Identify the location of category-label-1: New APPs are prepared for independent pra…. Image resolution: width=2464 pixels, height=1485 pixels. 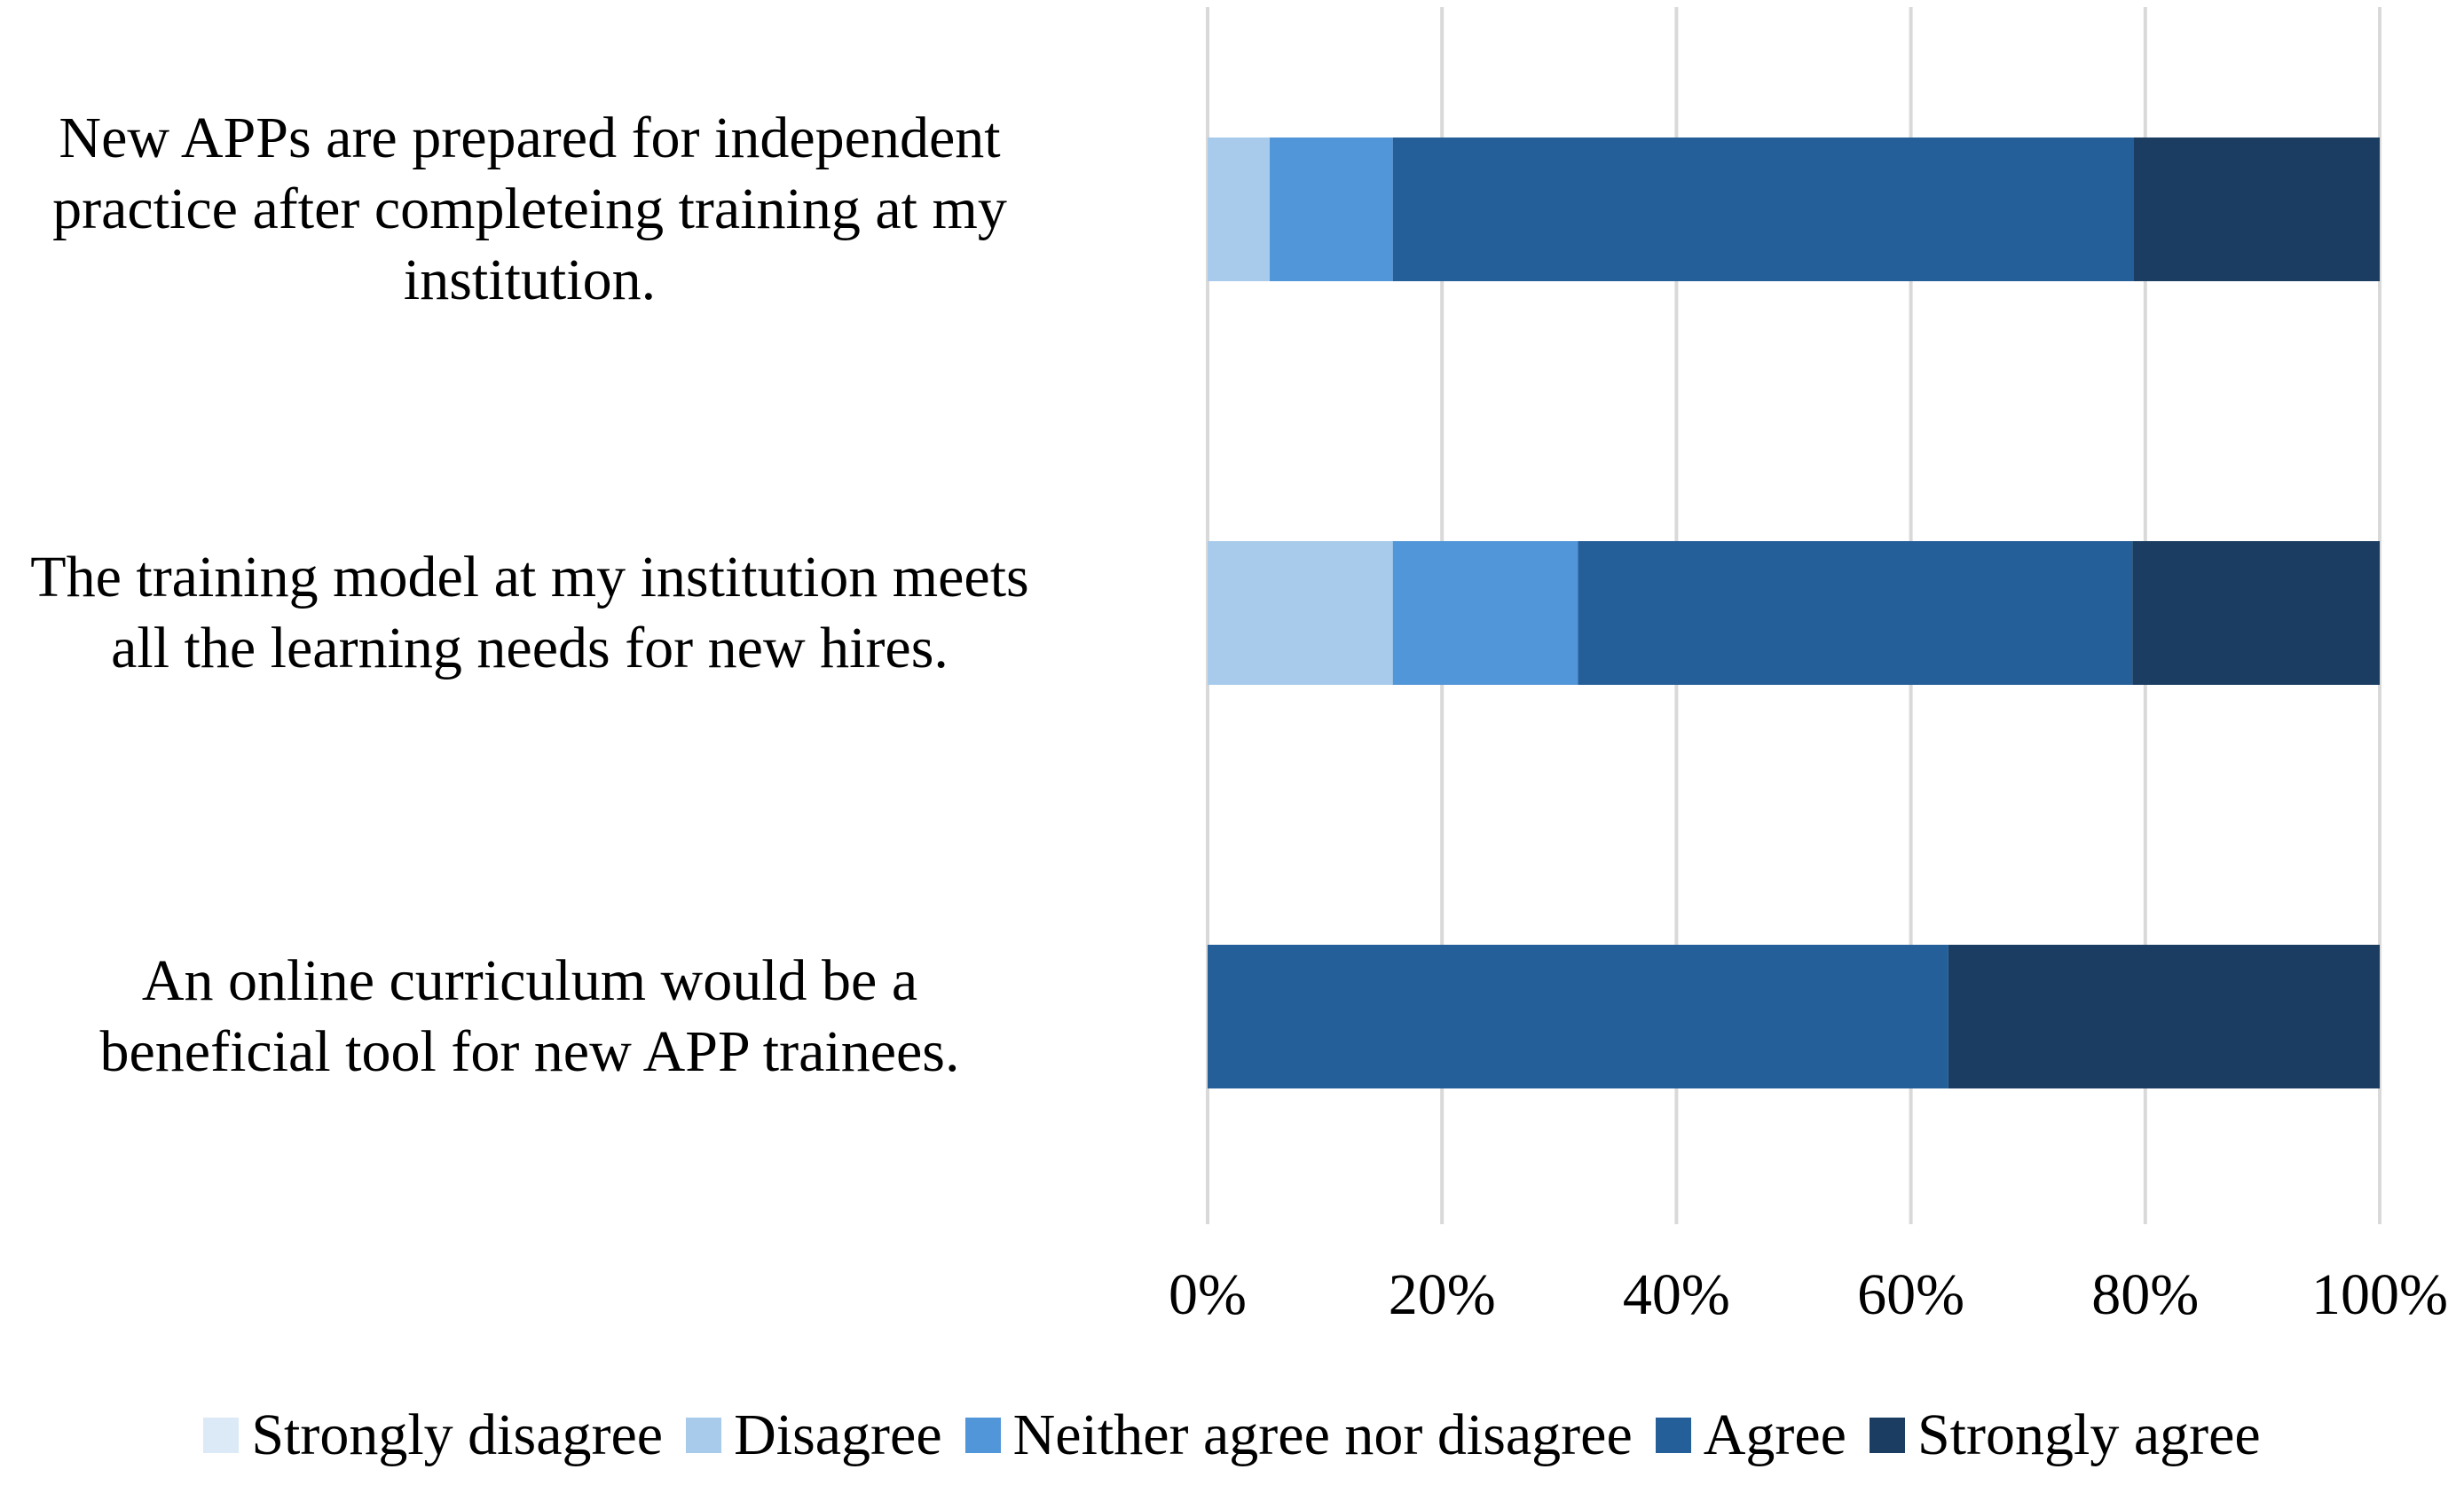
(566, 209).